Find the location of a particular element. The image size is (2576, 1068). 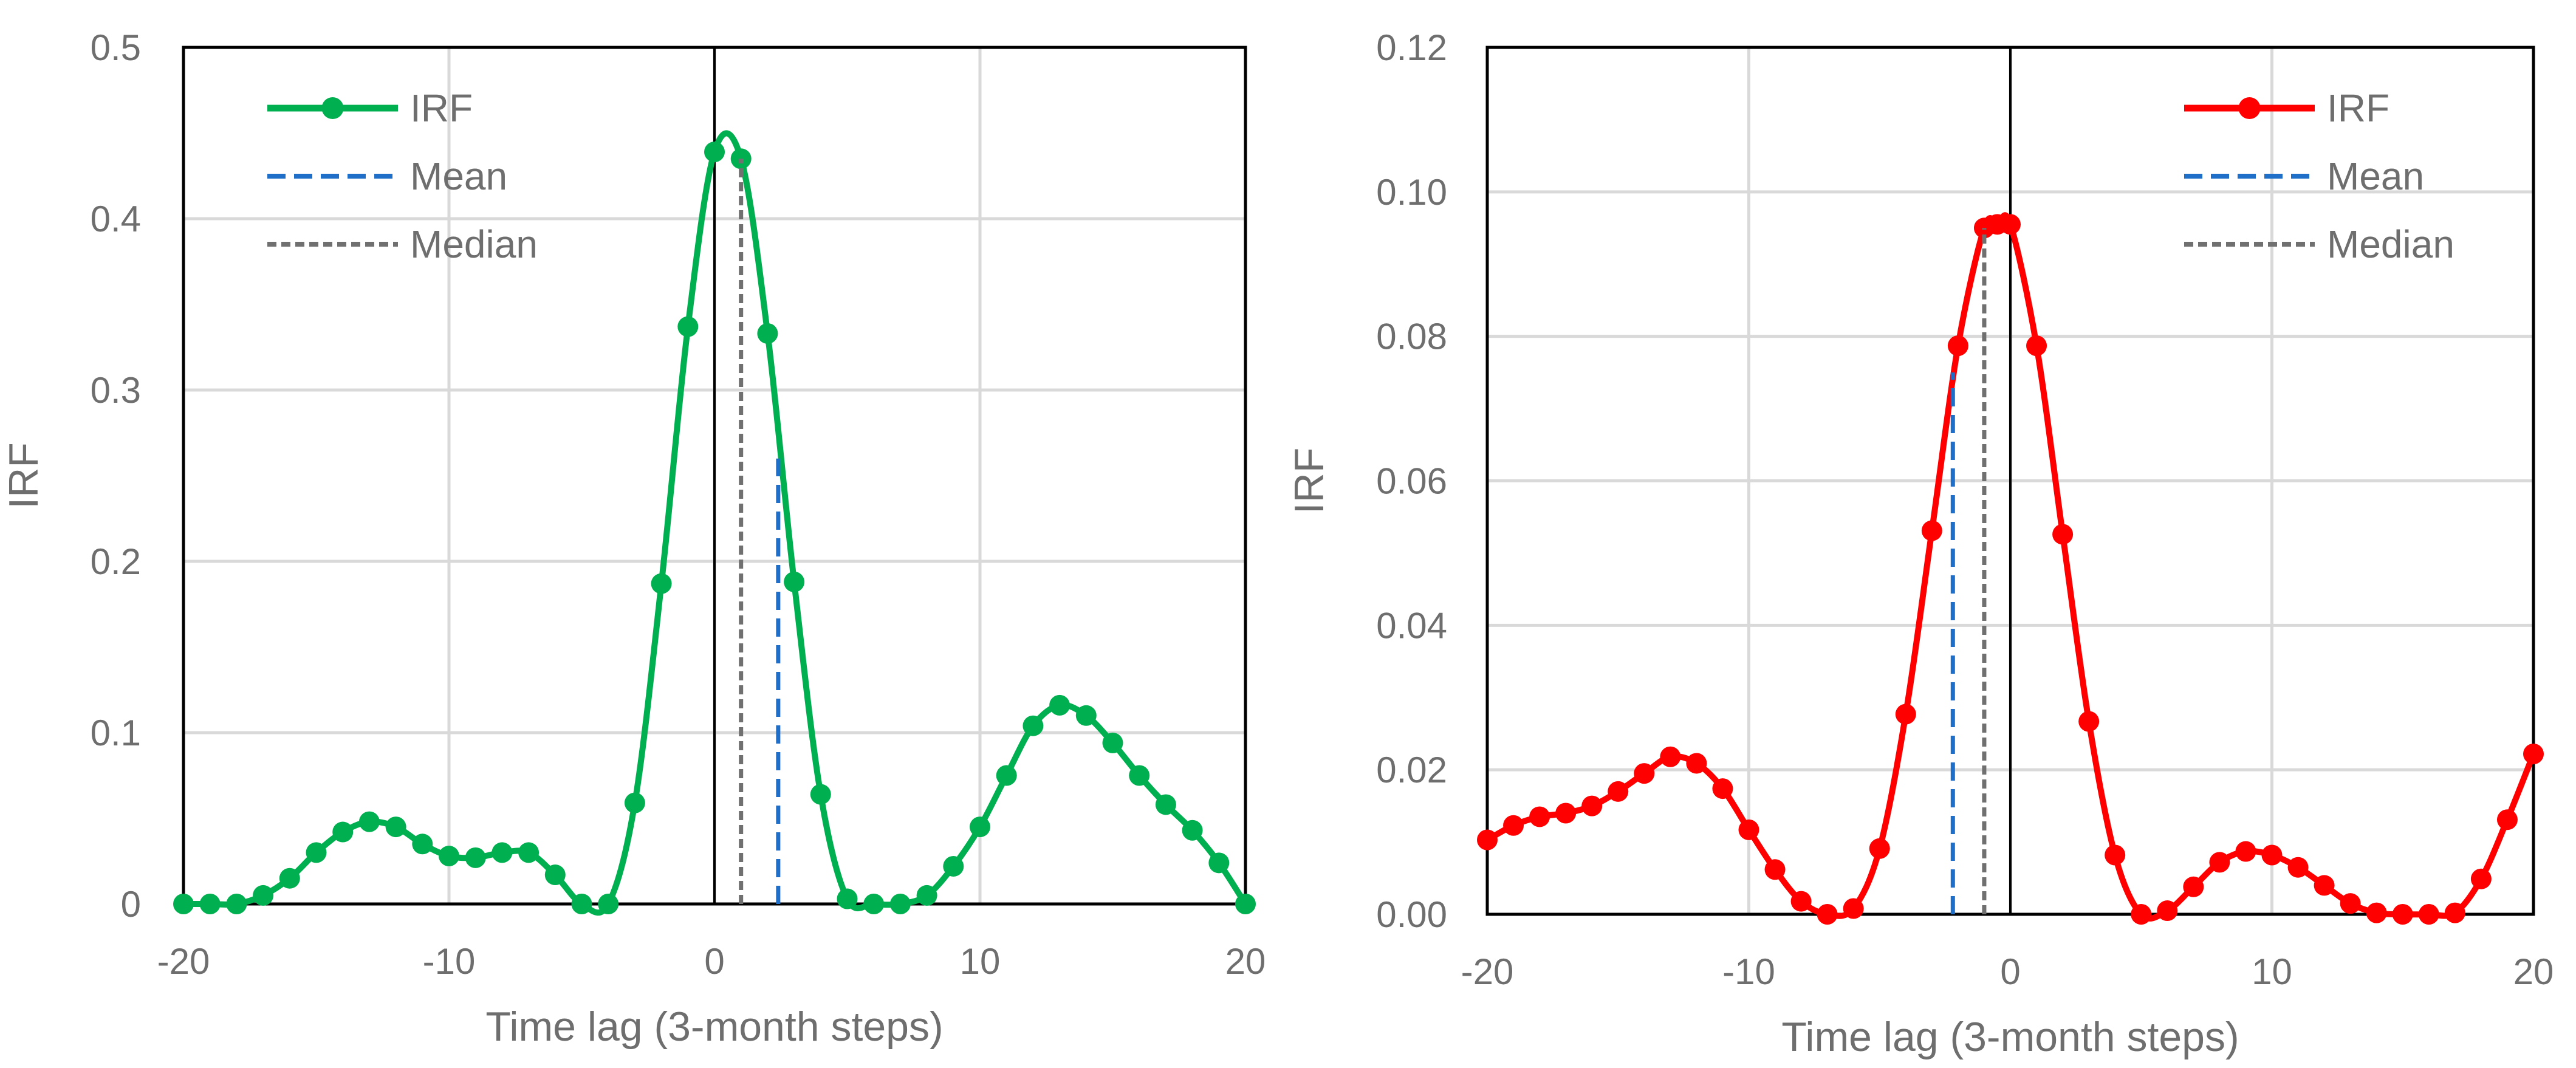

y-tick-label: 0.1 is located at coordinates (116, 733).